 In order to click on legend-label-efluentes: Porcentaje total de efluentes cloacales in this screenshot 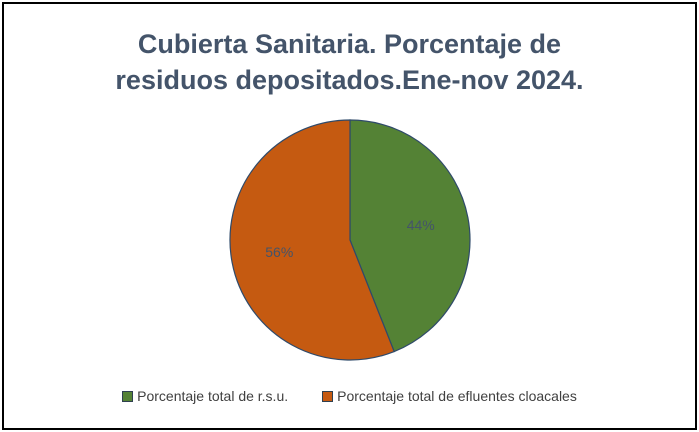, I will do `click(457, 396)`.